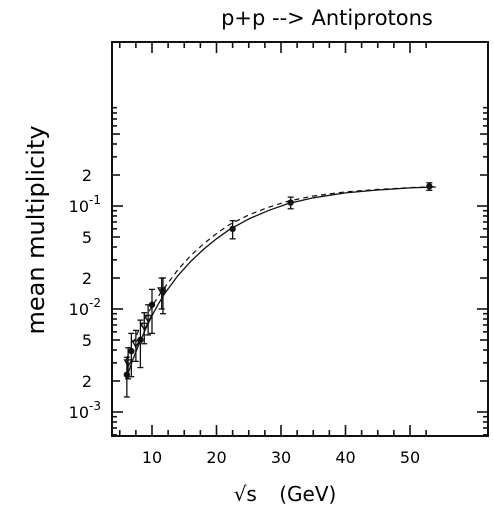 The width and height of the screenshot is (494, 507). What do you see at coordinates (327, 18) in the screenshot?
I see `chart-title: p+p --> Antiprotons` at bounding box center [327, 18].